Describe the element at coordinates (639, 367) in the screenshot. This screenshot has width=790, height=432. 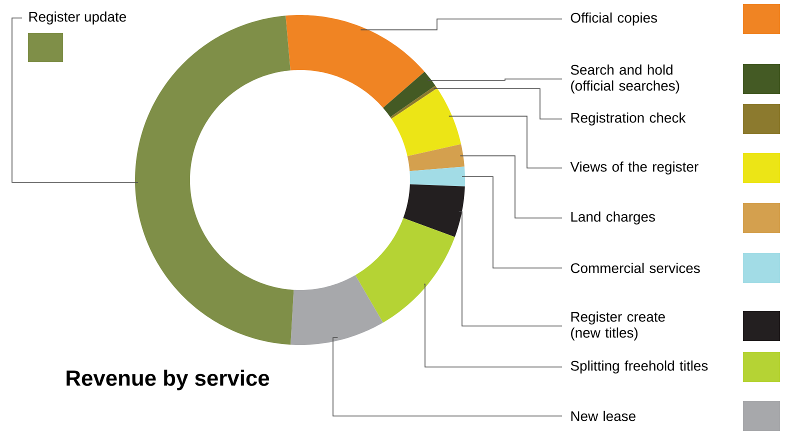
I see `slice-label: Splitting freehold titles` at that location.